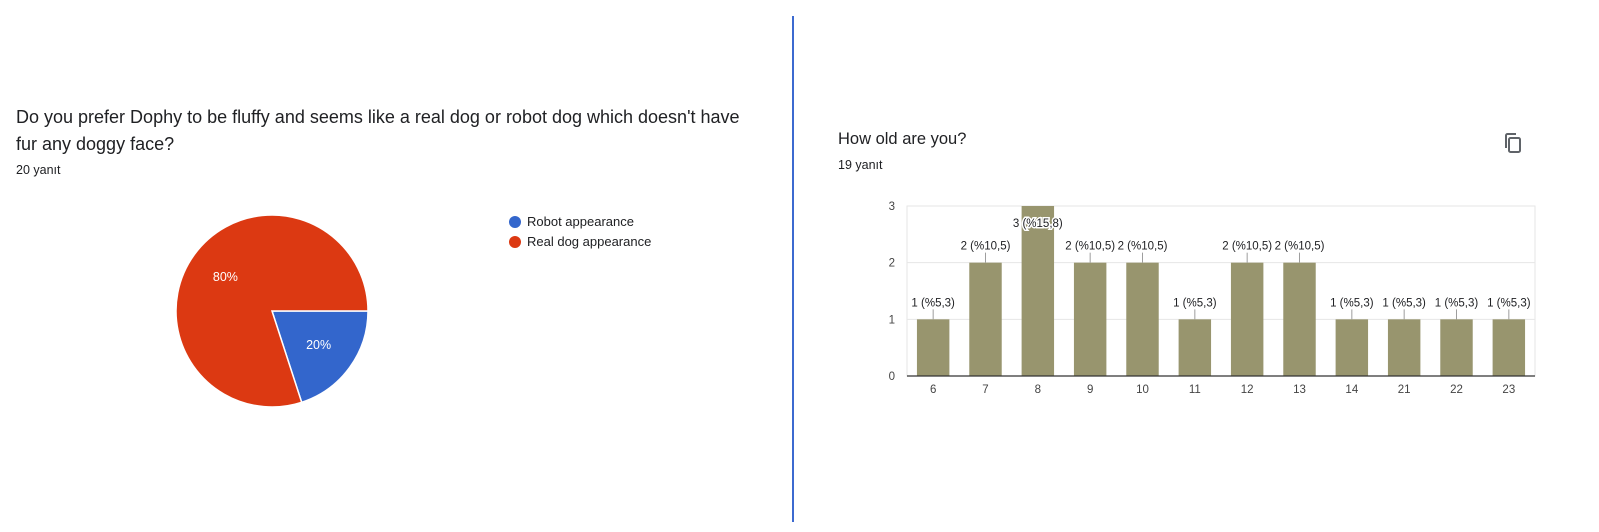  I want to click on x-tick-label: 14, so click(1351, 390).